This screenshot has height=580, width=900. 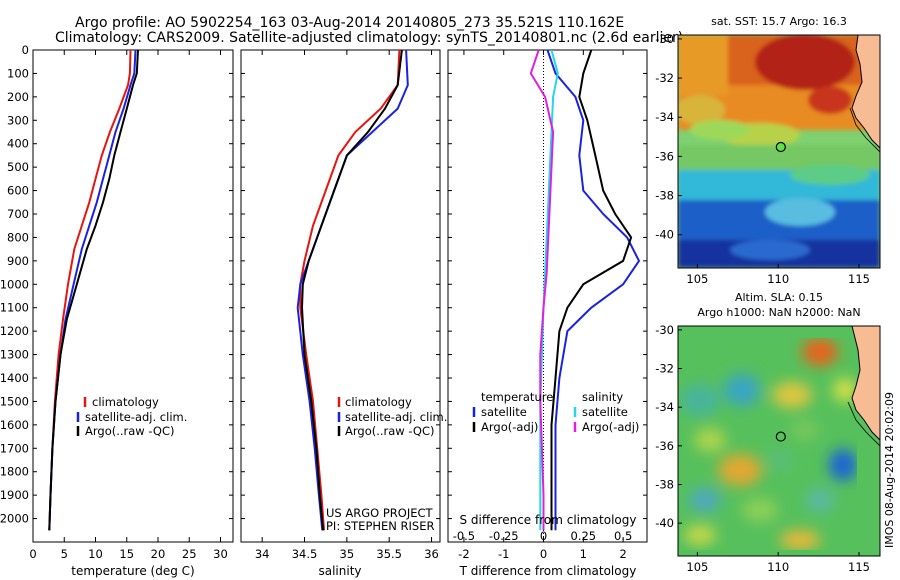 What do you see at coordinates (509, 427) in the screenshot?
I see `legend-t-argo: Argo(-adj)` at bounding box center [509, 427].